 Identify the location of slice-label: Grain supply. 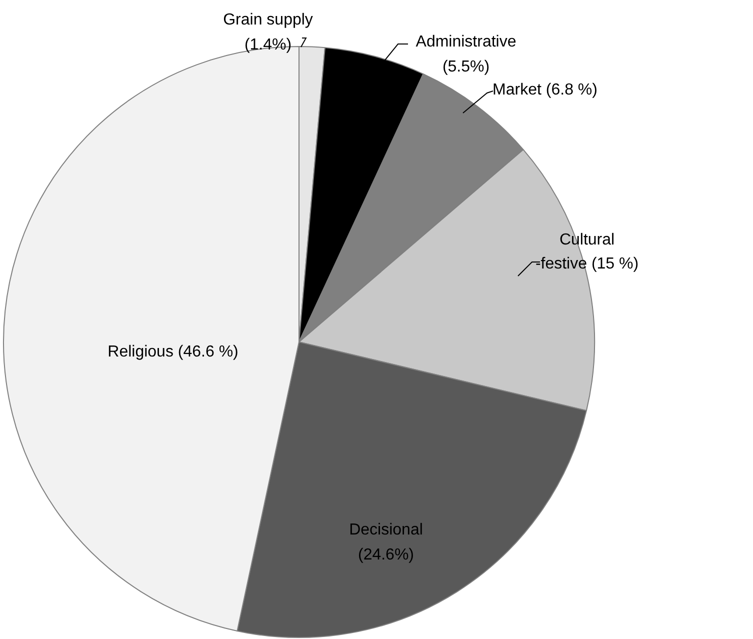
(268, 19).